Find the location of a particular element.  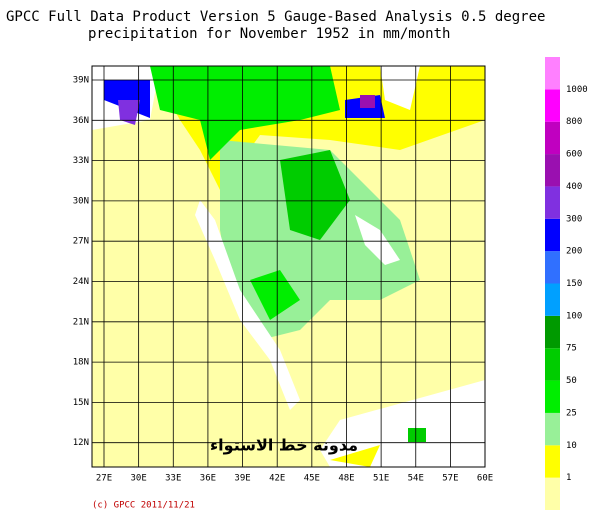

colorbar-label: 50 is located at coordinates (571, 381).